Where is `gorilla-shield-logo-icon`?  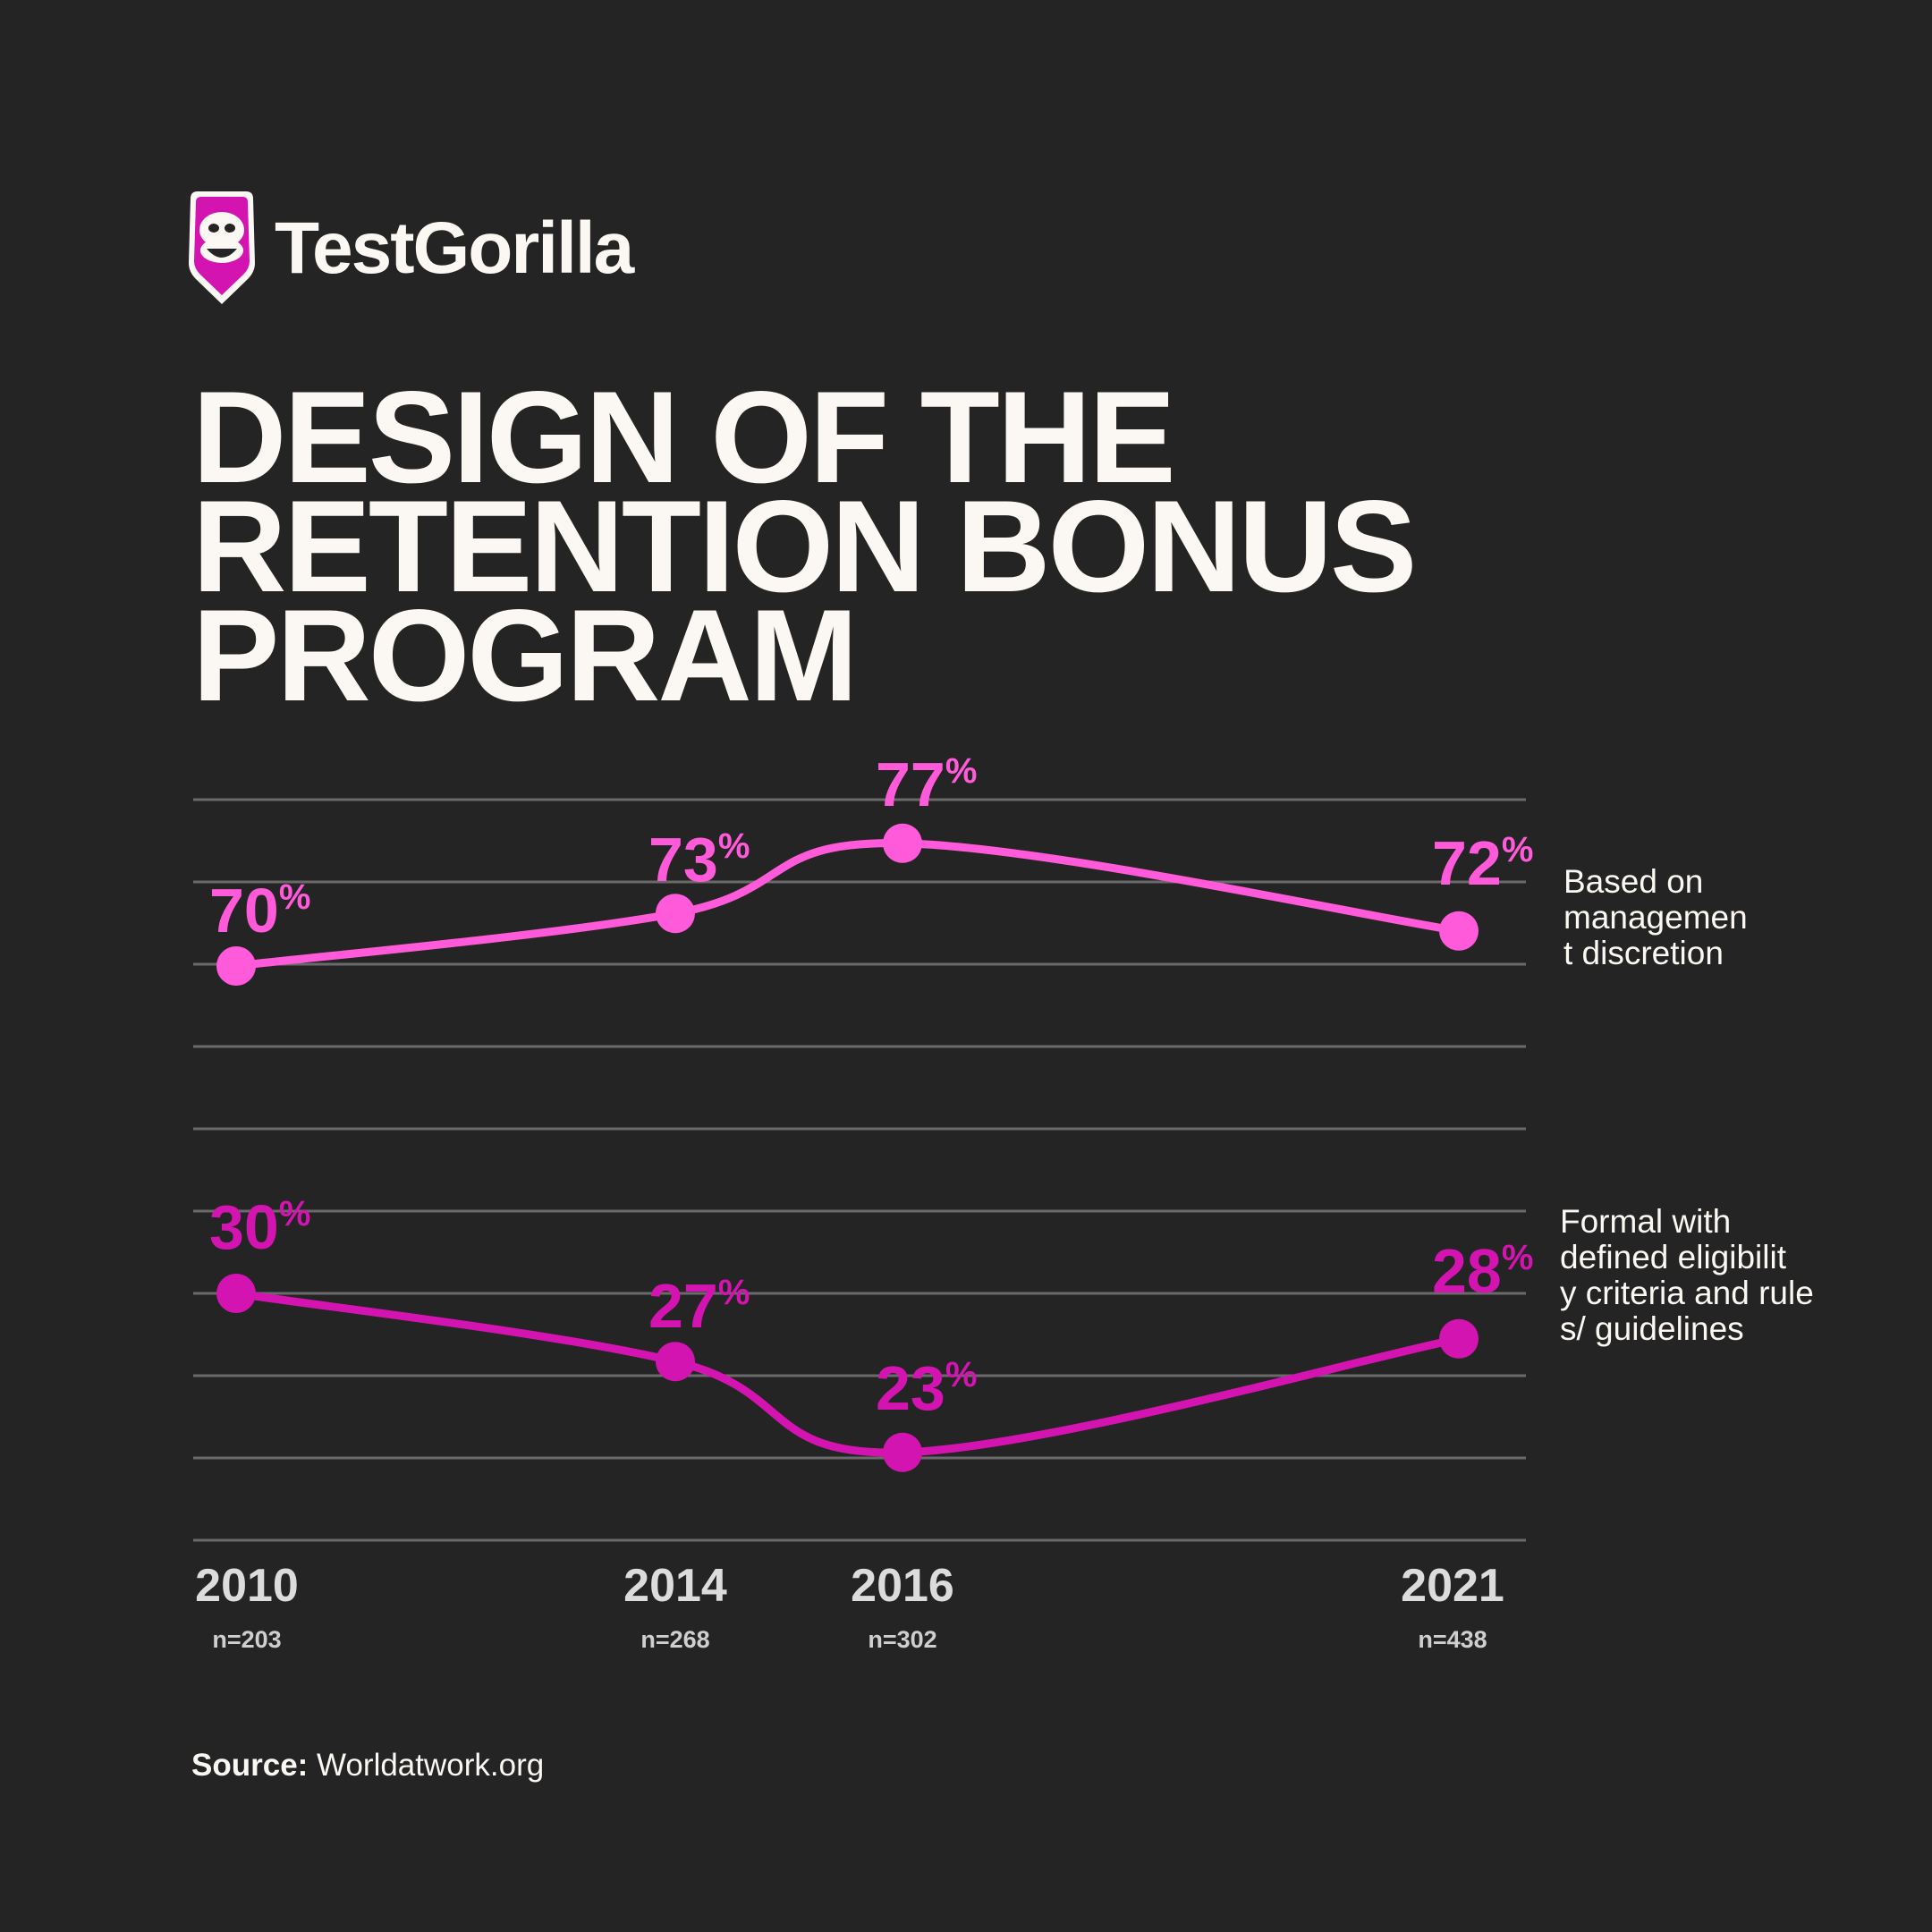
gorilla-shield-logo-icon is located at coordinates (222, 247).